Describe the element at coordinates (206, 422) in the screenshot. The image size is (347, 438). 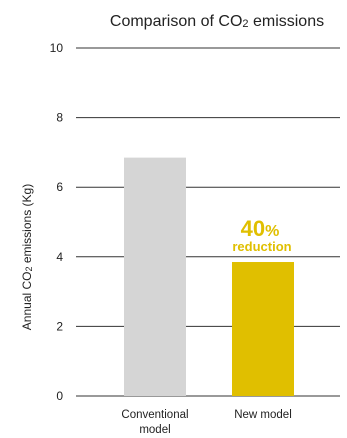
I see `x-category-labels: Conventional model New model` at that location.